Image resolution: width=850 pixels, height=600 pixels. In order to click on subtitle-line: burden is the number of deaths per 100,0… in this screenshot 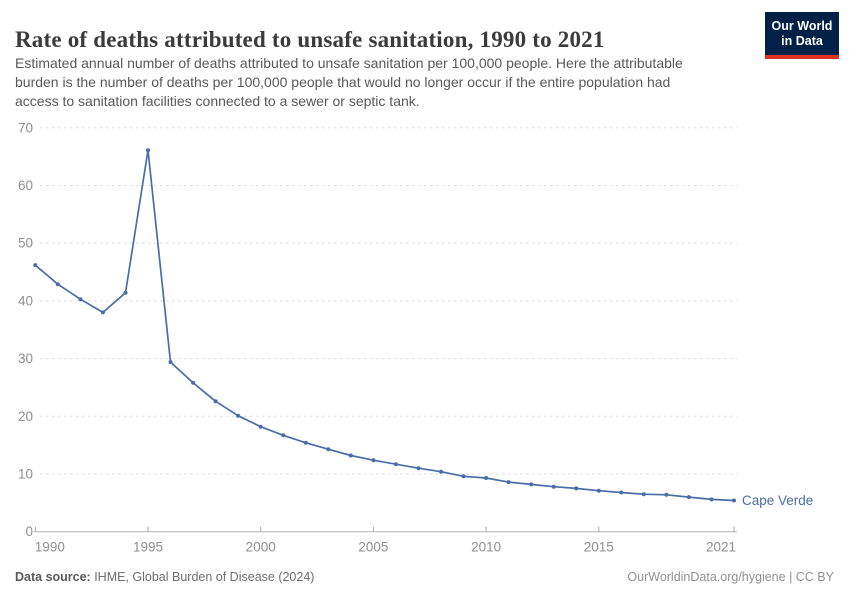, I will do `click(343, 81)`.